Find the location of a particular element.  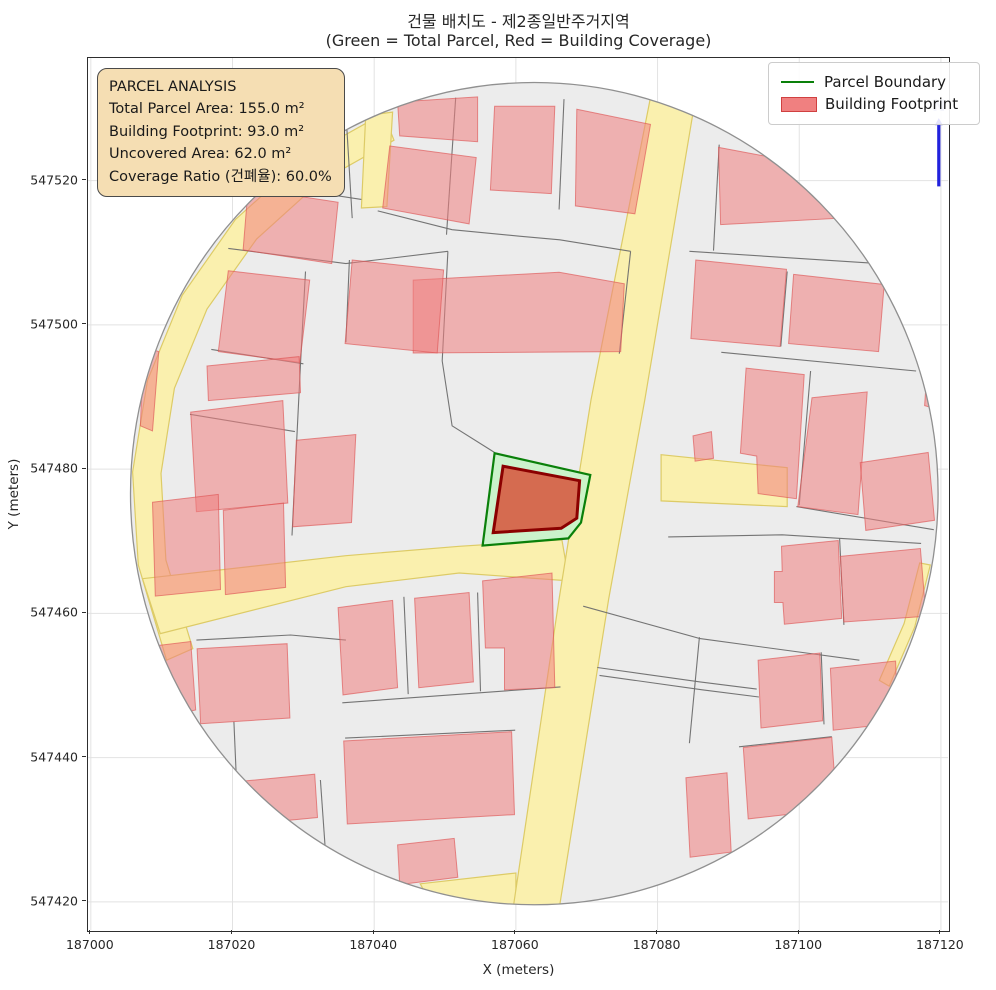

x-tick-label: 187060 is located at coordinates (515, 944).